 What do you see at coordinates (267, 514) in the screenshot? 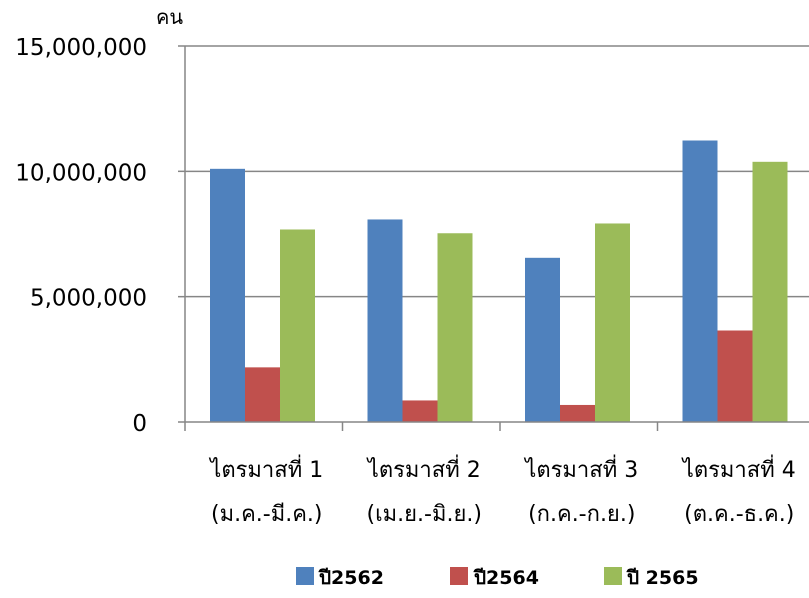
I see `x-tick-label-0-line-1: (ม.ค.-มี.ค.)` at bounding box center [267, 514].